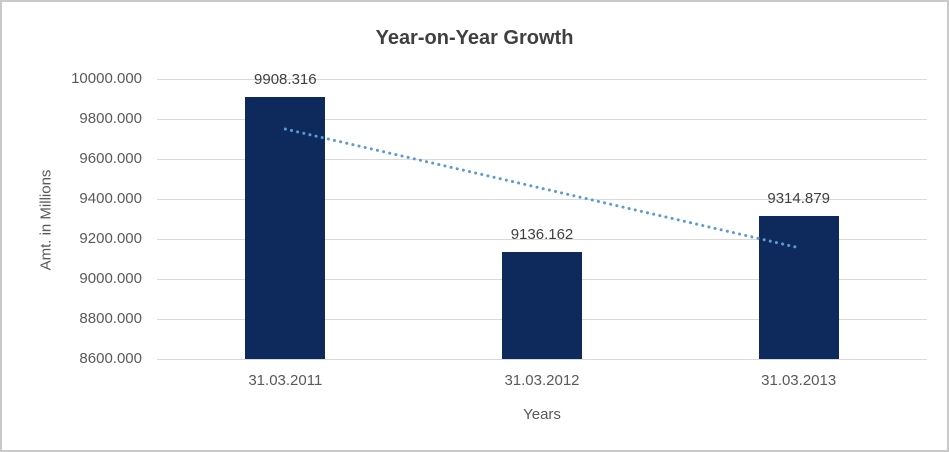  Describe the element at coordinates (110, 198) in the screenshot. I see `y-tick-label: 9400.000` at that location.